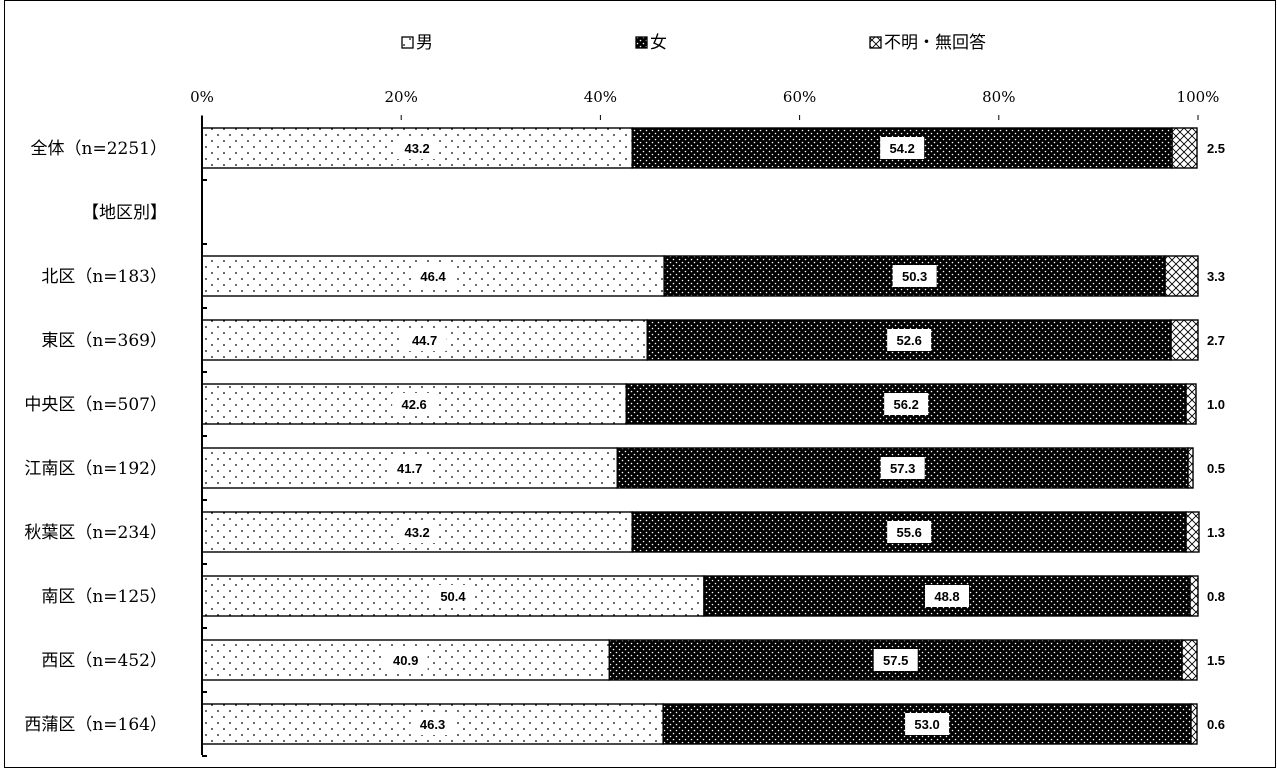 The width and height of the screenshot is (1277, 769). Describe the element at coordinates (95, 725) in the screenshot. I see `category-label: 西蒲区（n=164）` at that location.